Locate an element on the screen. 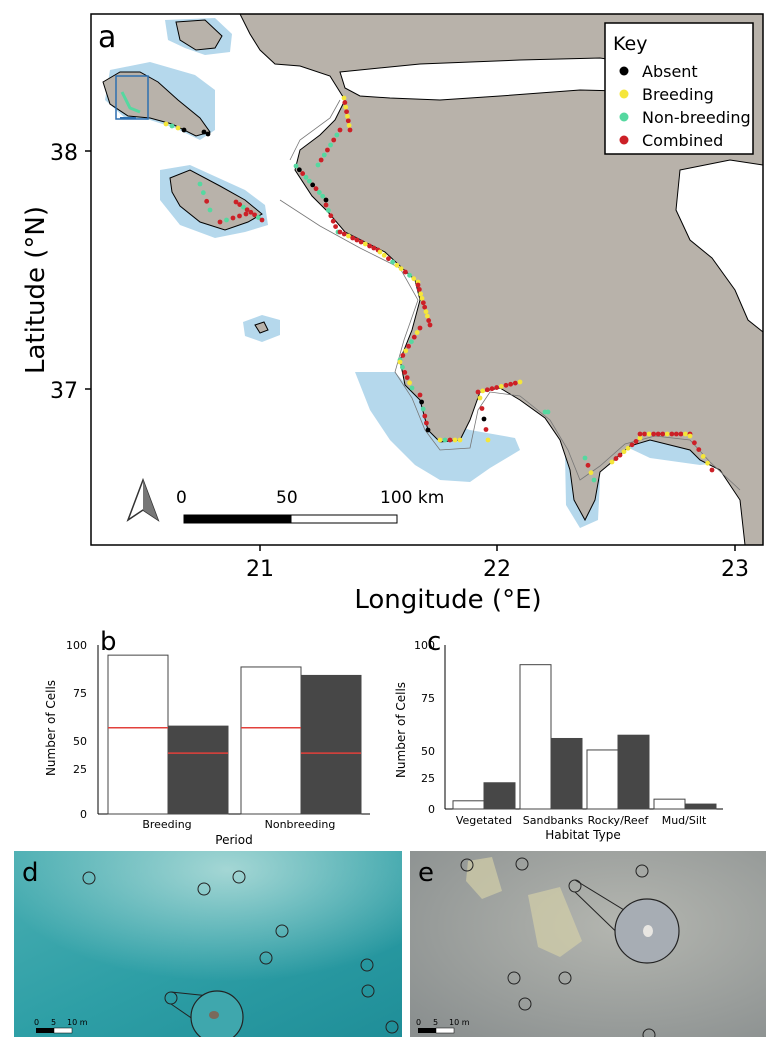 The width and height of the screenshot is (766, 1038). scale-label-50: 50 is located at coordinates (287, 498).